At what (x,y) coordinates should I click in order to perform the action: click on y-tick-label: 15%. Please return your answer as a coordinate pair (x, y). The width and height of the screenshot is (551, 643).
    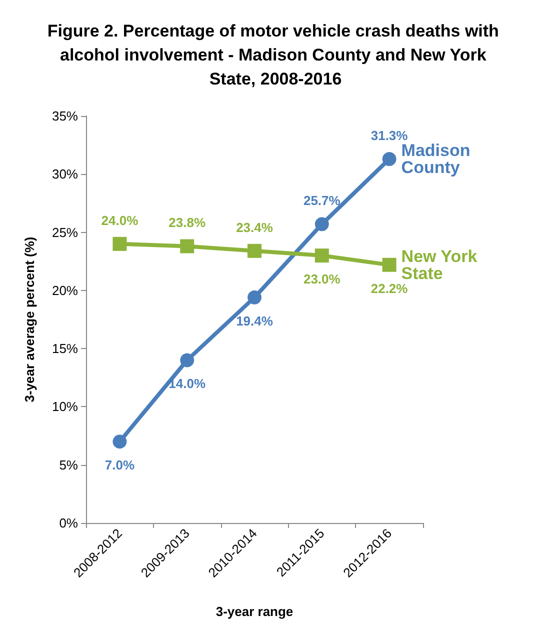
    Looking at the image, I should click on (65, 348).